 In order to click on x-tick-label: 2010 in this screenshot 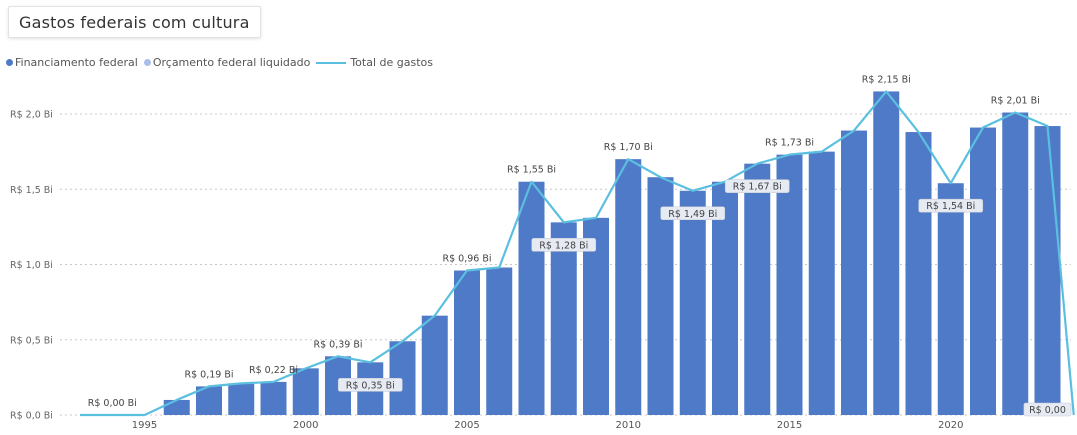, I will do `click(628, 425)`.